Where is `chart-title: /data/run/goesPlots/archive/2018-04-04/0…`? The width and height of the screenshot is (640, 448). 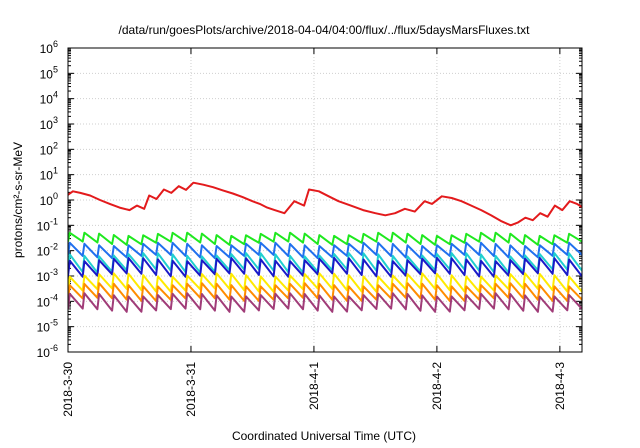 chart-title: /data/run/goesPlots/archive/2018-04-04/0… is located at coordinates (325, 30).